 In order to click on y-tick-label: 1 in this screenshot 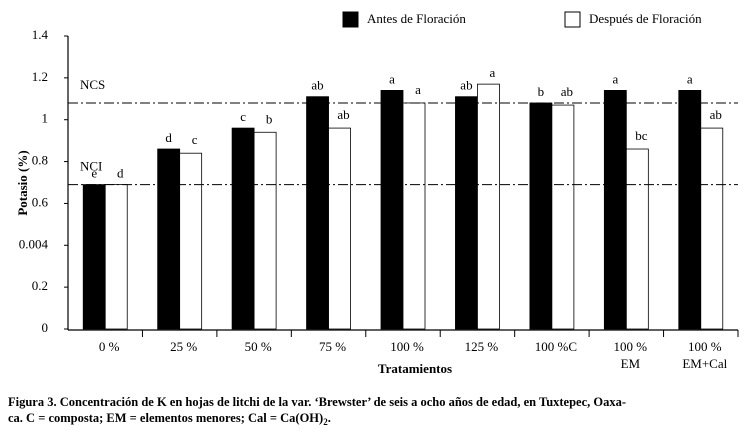, I will do `click(45, 118)`.